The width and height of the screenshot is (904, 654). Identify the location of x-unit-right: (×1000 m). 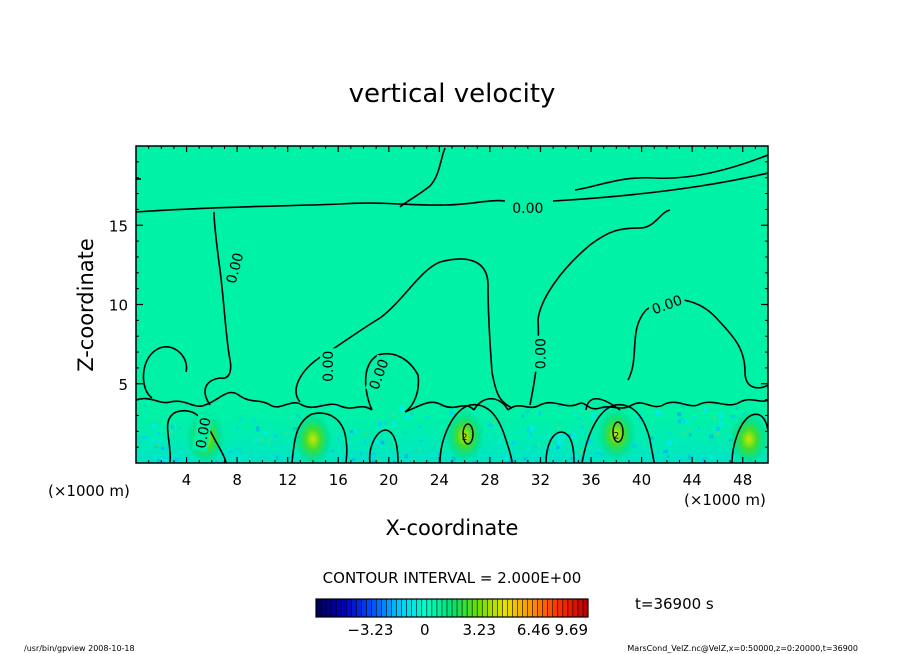
(725, 500).